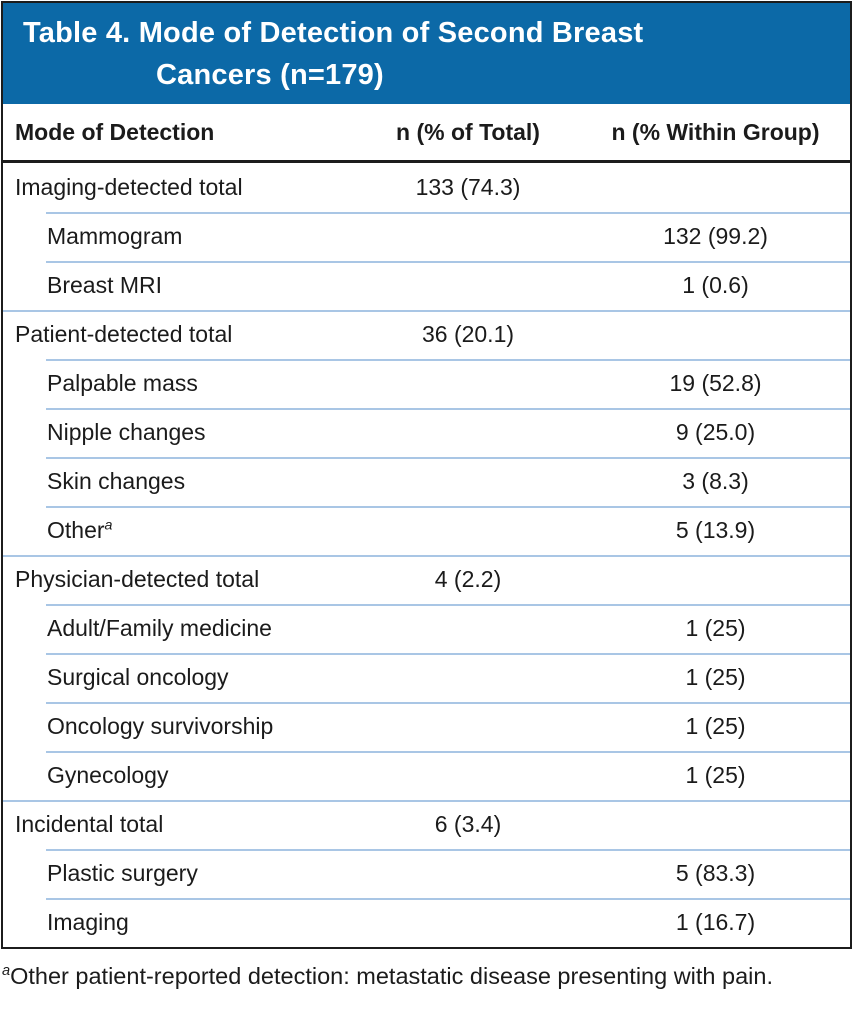  I want to click on table-row: Surgical oncology 1 (25), so click(426, 677).